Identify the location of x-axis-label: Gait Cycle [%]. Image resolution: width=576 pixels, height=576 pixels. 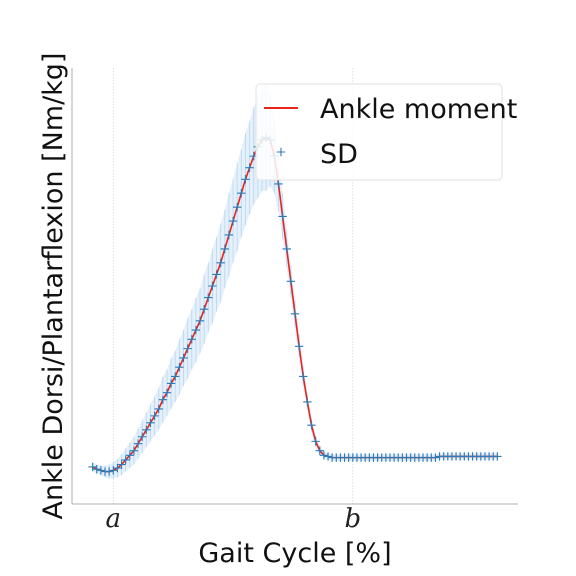
(294, 553).